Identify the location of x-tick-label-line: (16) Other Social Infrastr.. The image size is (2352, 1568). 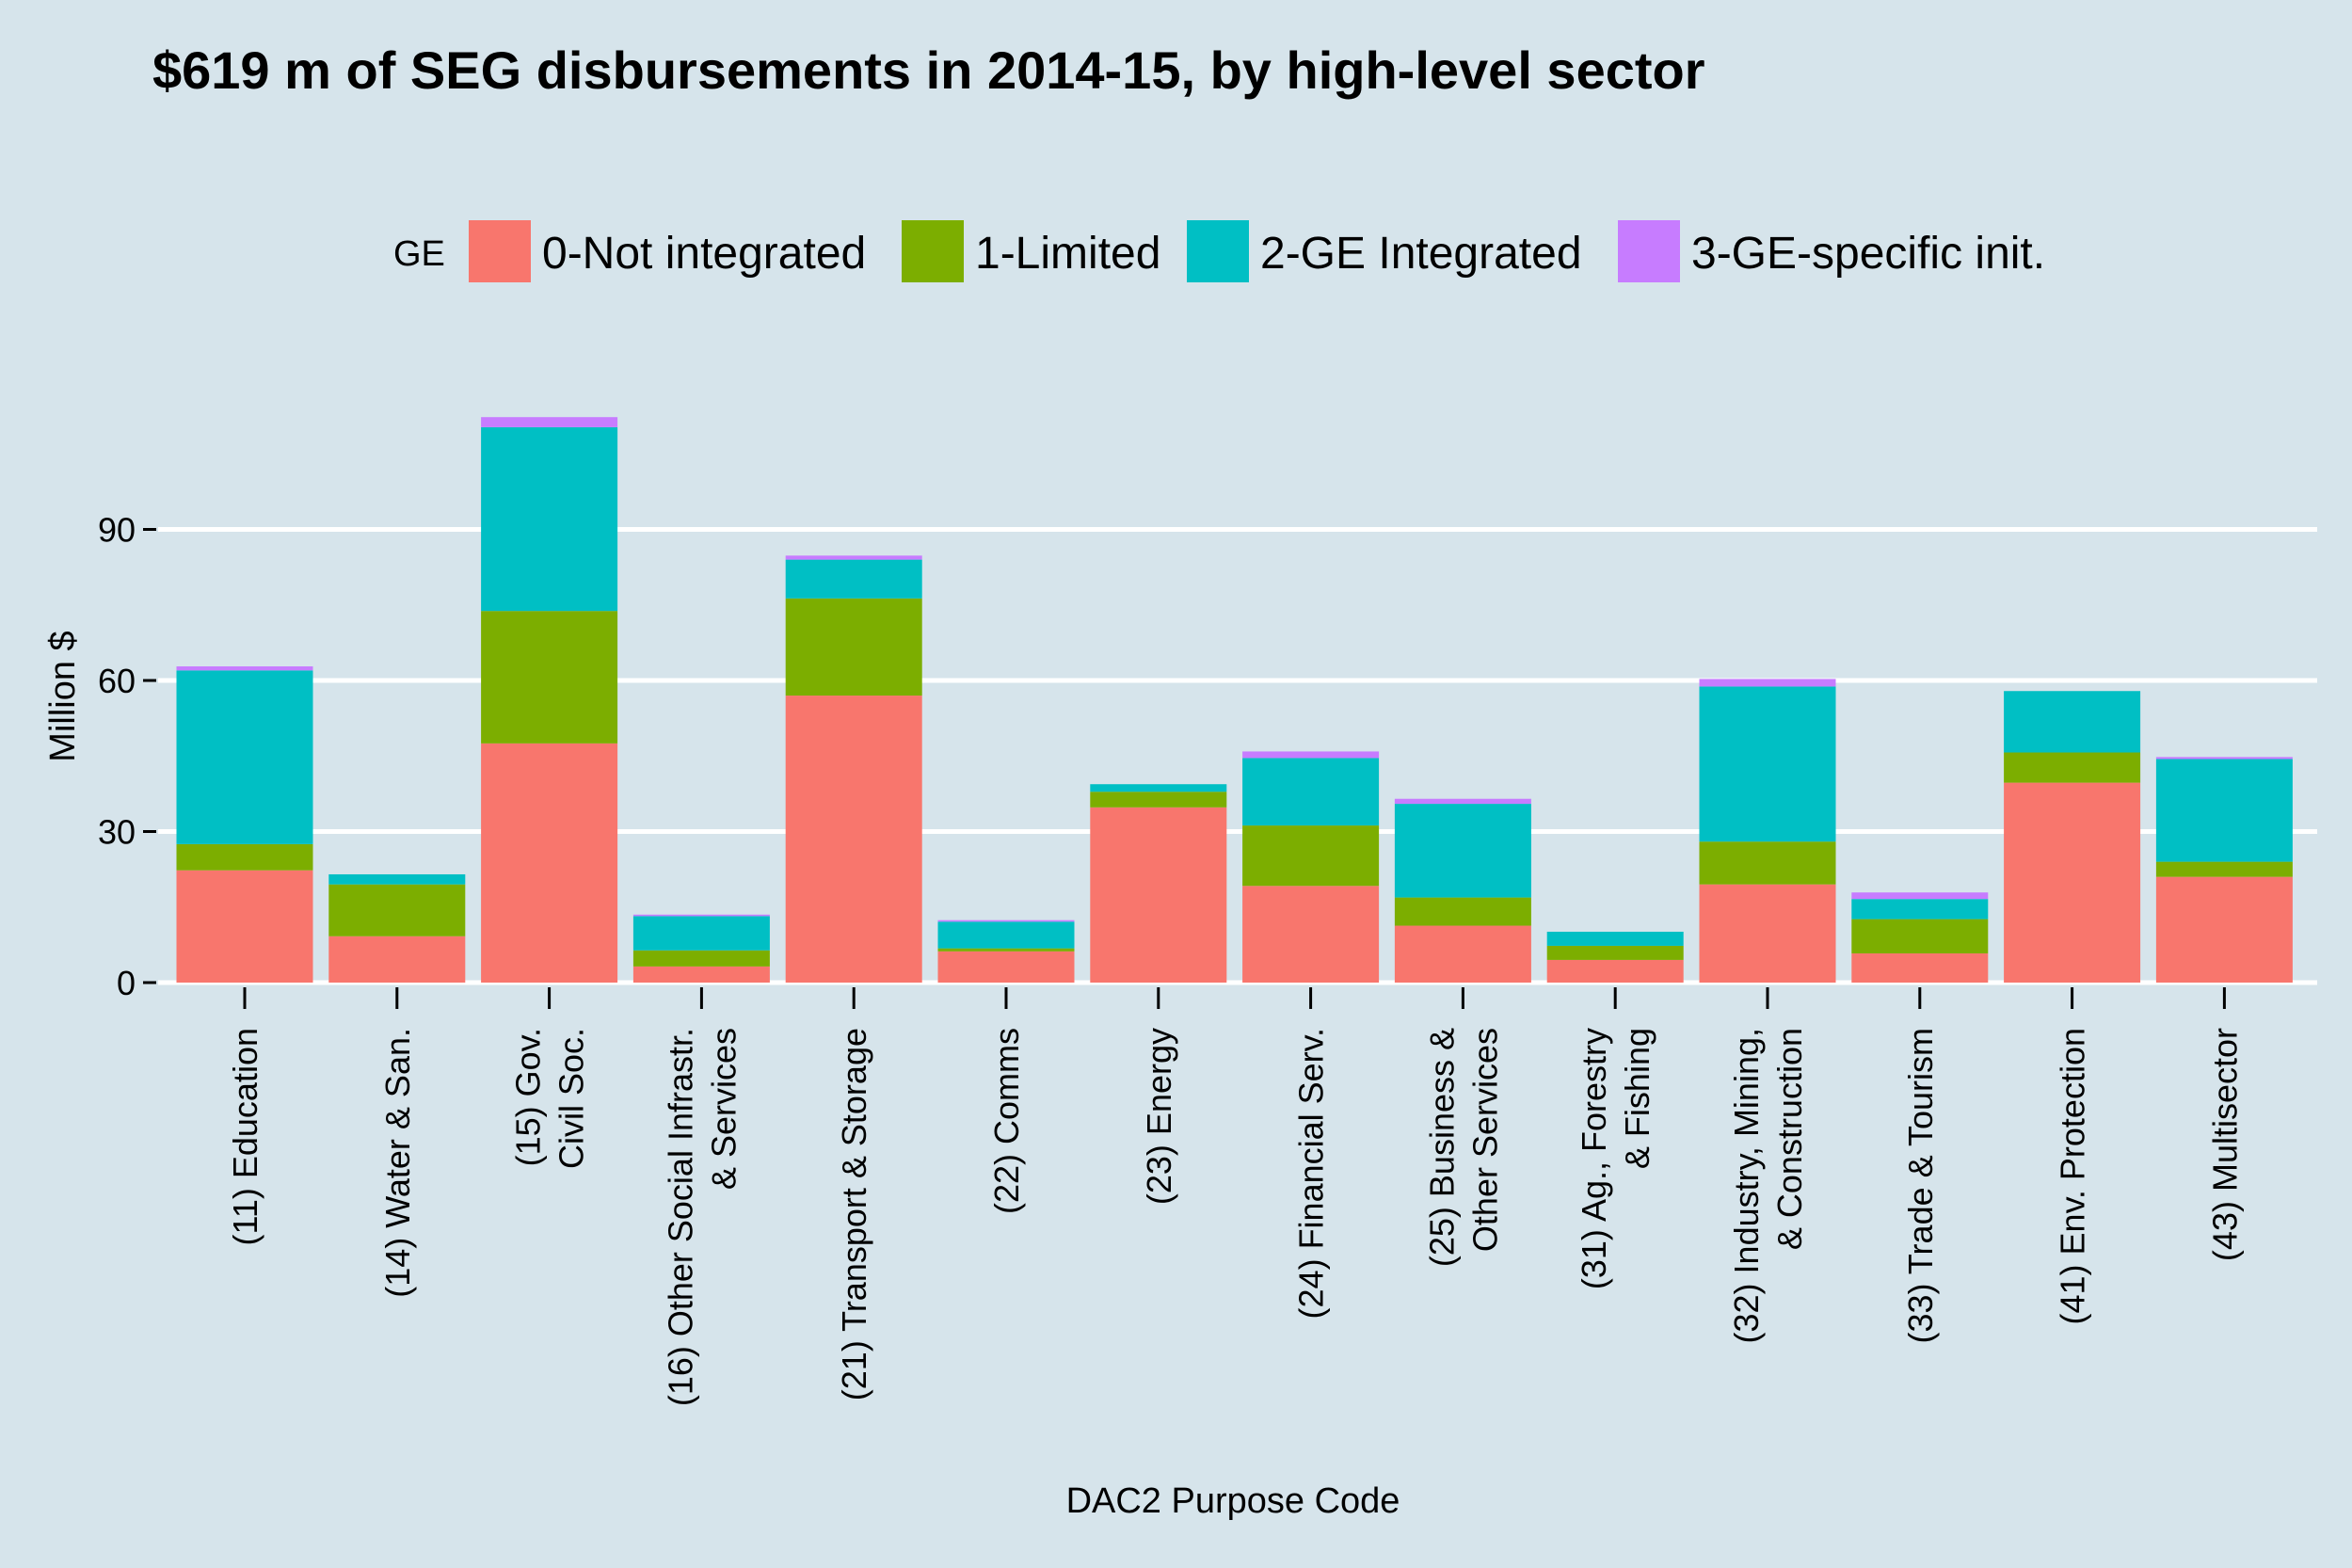
(680, 1217).